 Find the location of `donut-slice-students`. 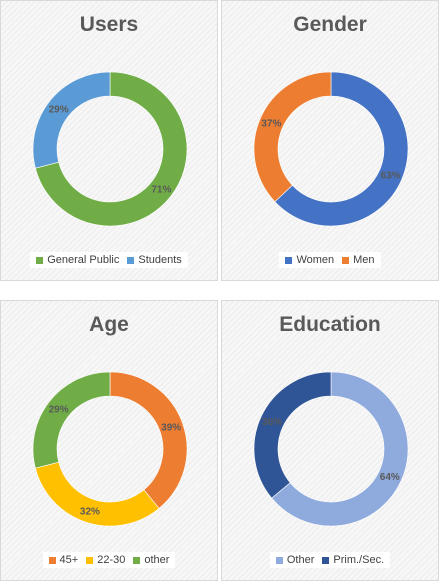

donut-slice-students is located at coordinates (71, 120).